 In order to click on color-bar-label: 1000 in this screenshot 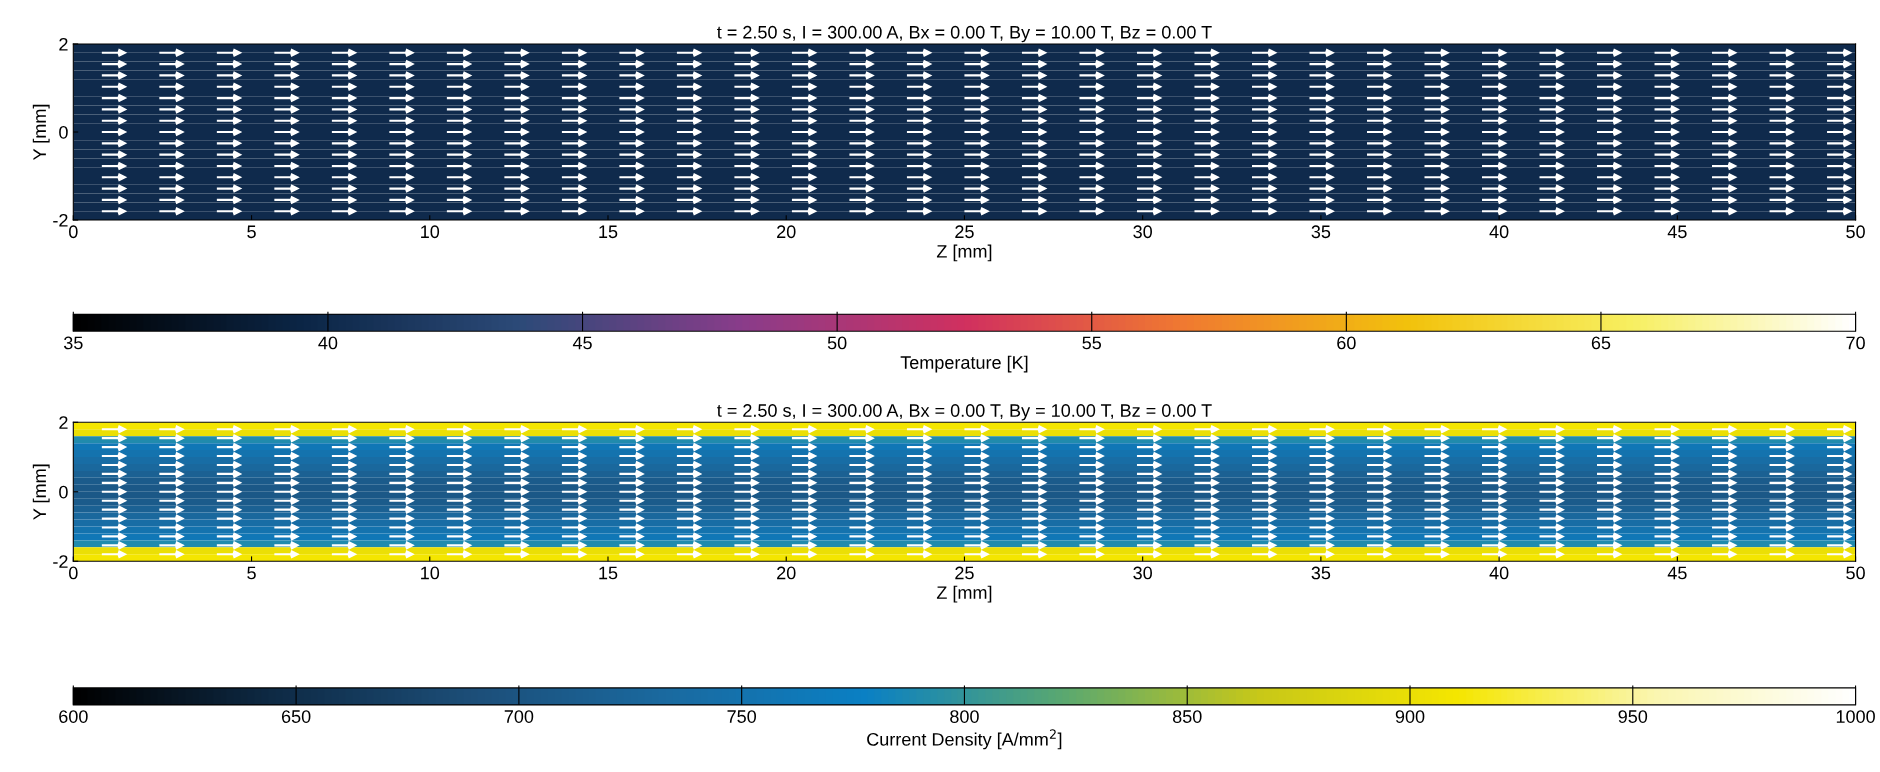, I will do `click(1855, 716)`.